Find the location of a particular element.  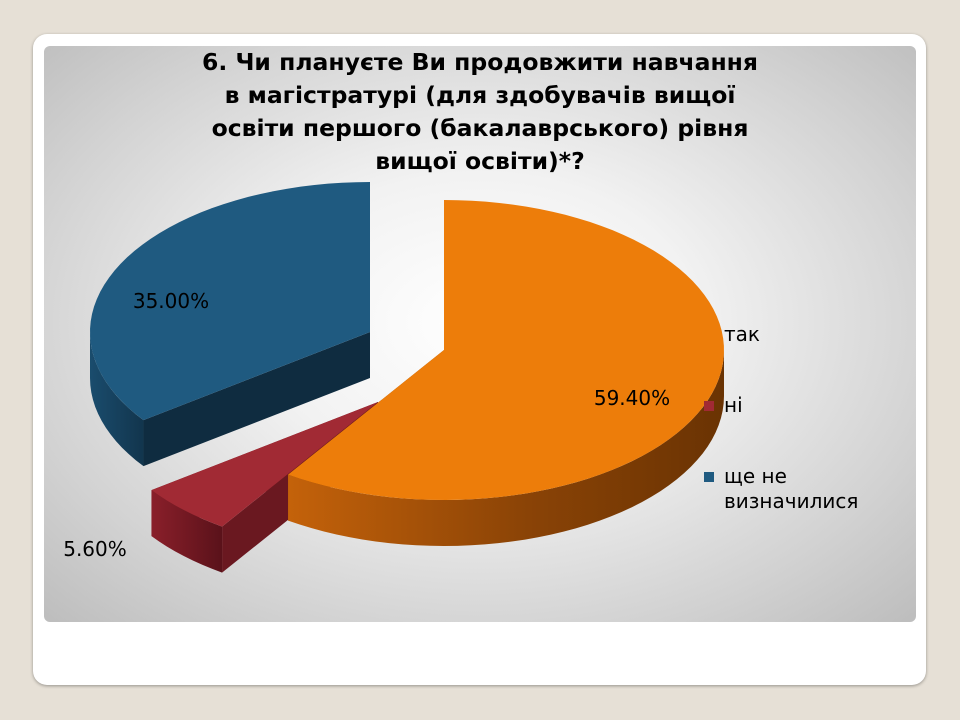

pie-slice-shche-ne is located at coordinates (230, 324).